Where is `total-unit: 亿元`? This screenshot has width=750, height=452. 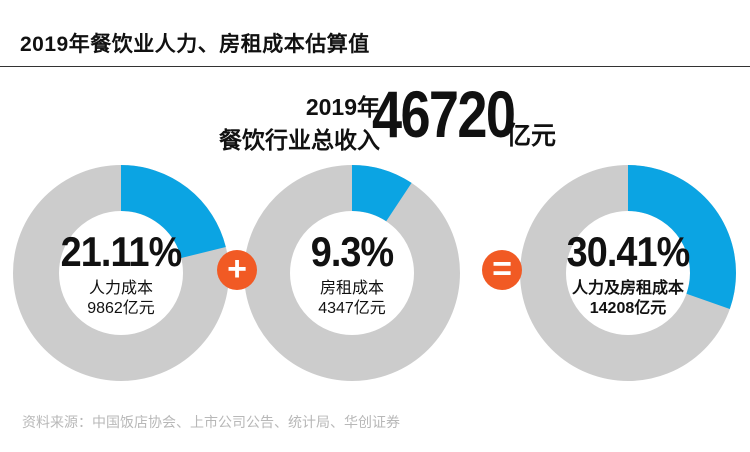 total-unit: 亿元 is located at coordinates (531, 136).